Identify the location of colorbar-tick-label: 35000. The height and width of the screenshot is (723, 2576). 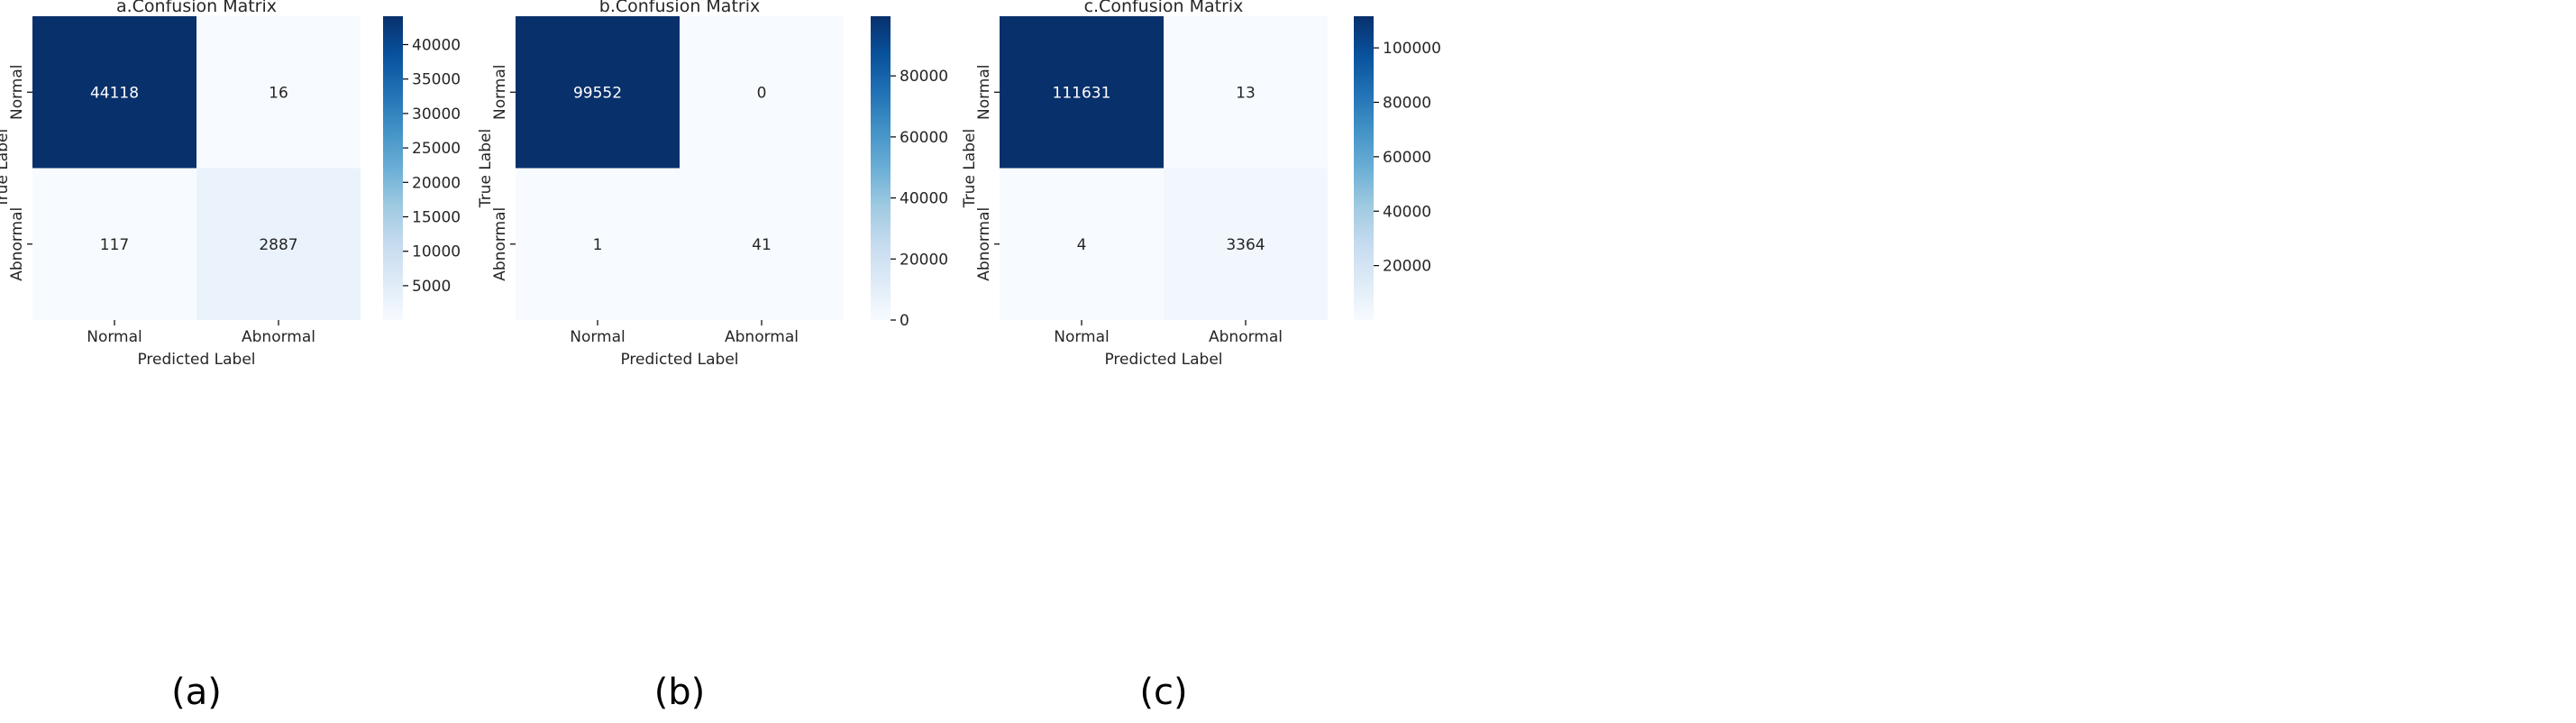
(436, 80).